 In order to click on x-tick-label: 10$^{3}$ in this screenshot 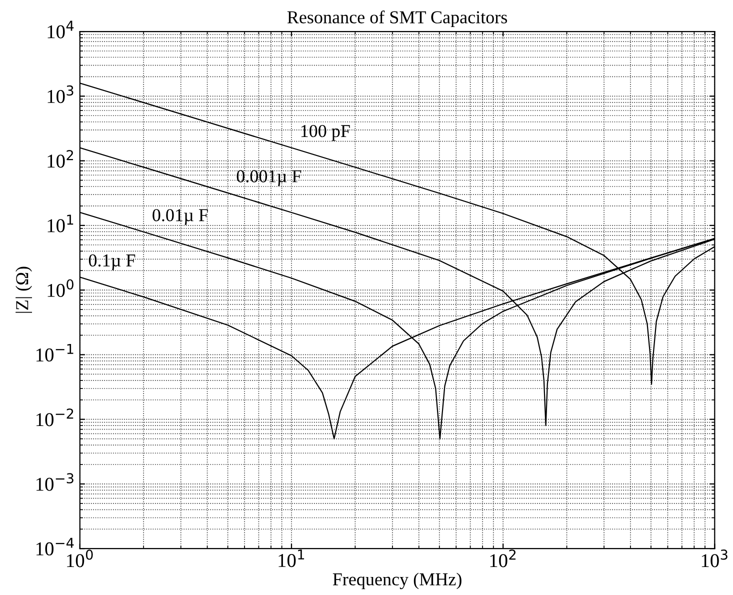, I will do `click(715, 559)`.